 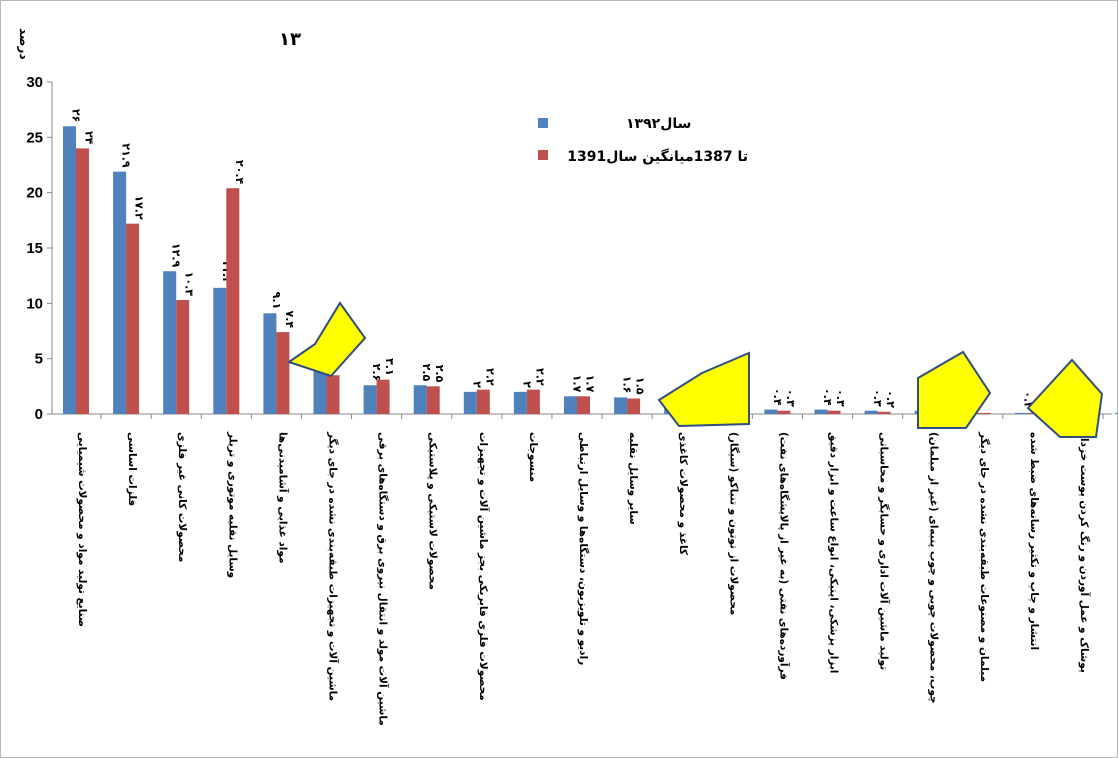 What do you see at coordinates (89, 138) in the screenshot?
I see `data-label: ۲۴` at bounding box center [89, 138].